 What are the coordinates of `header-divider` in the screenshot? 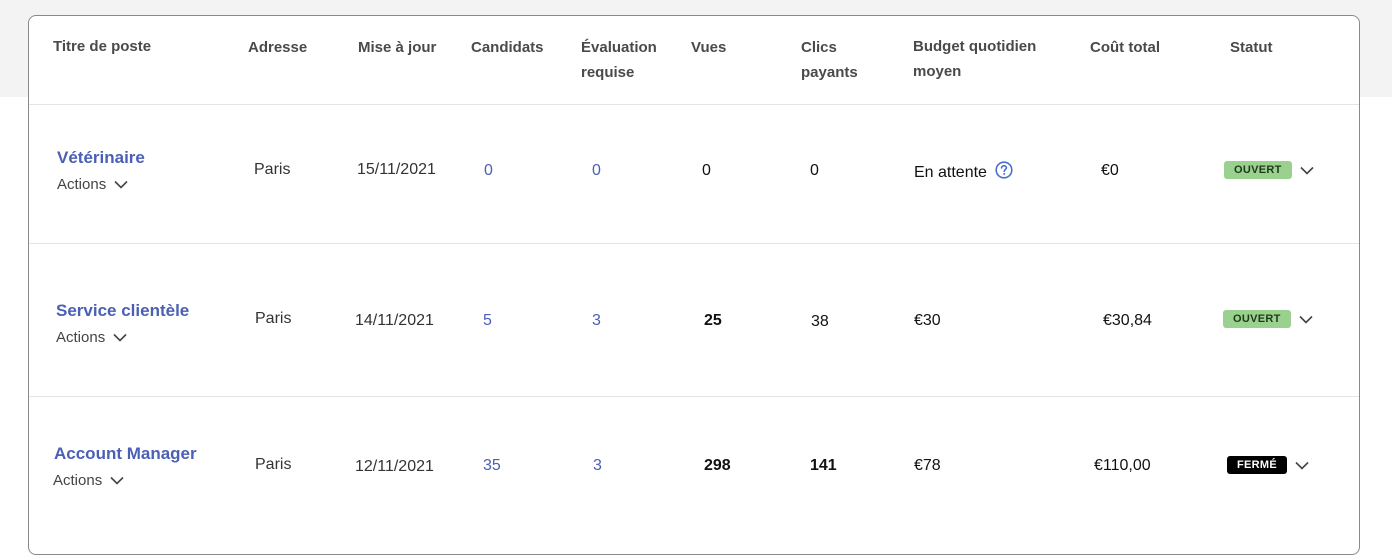 It's located at (694, 104).